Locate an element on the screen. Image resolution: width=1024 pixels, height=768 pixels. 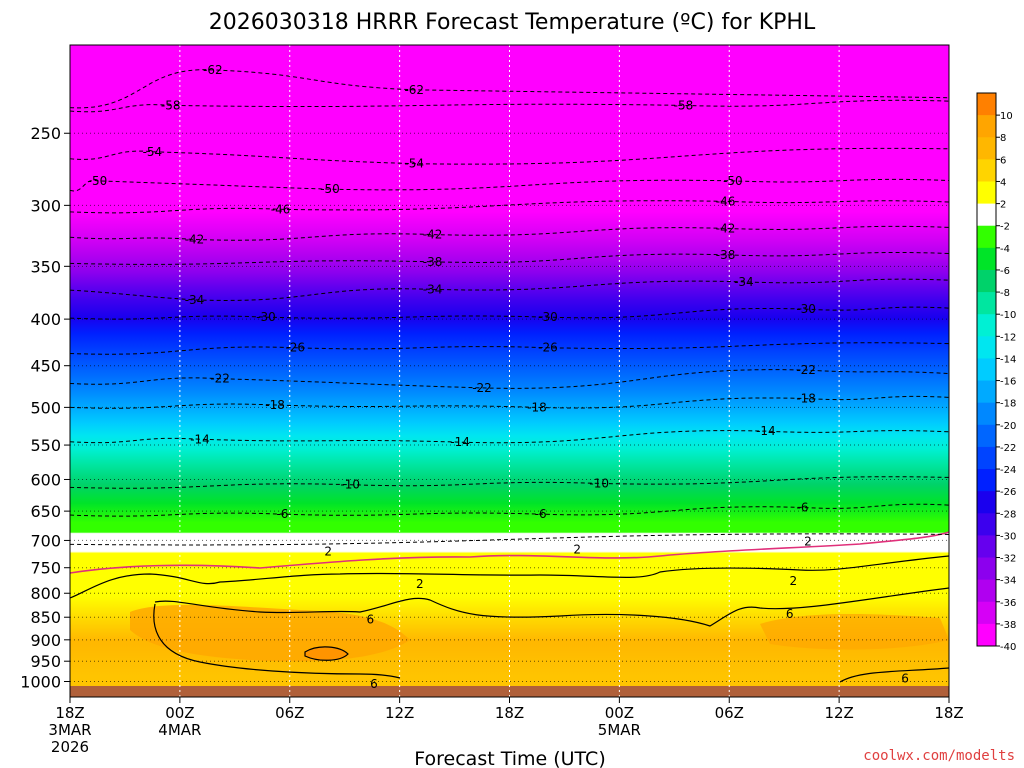
contour-label: -54 is located at coordinates (414, 164).